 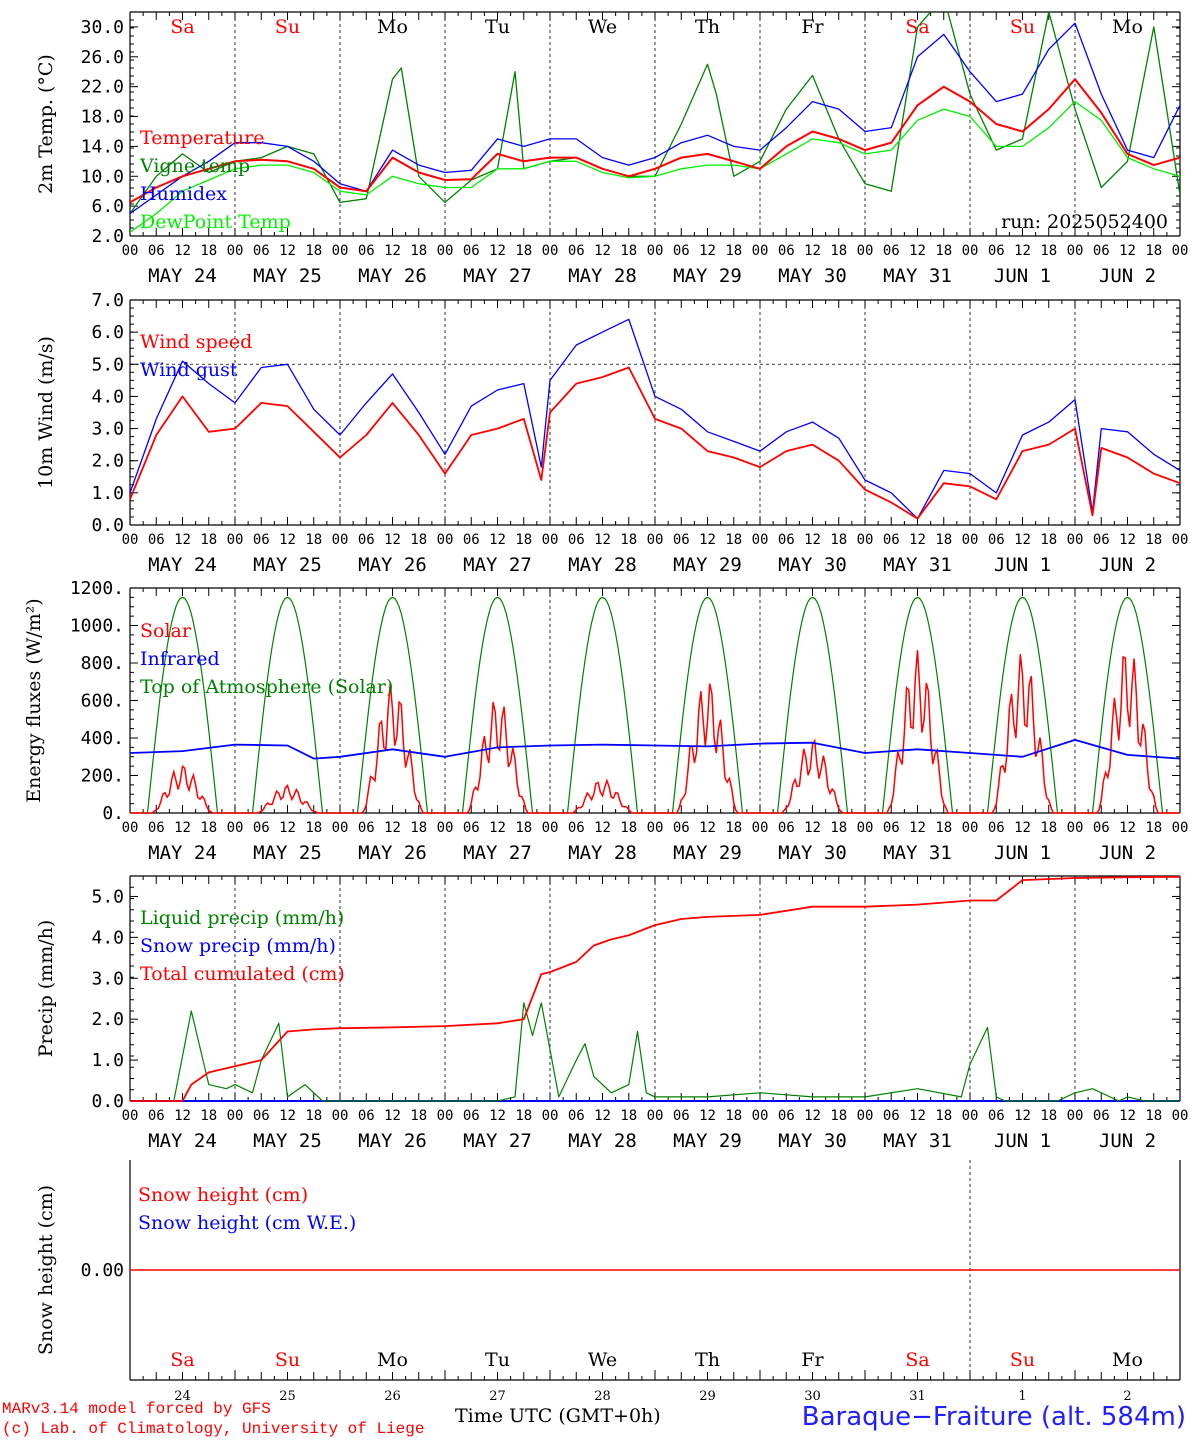 What do you see at coordinates (707, 27) in the screenshot?
I see `day-letter-top: Th` at bounding box center [707, 27].